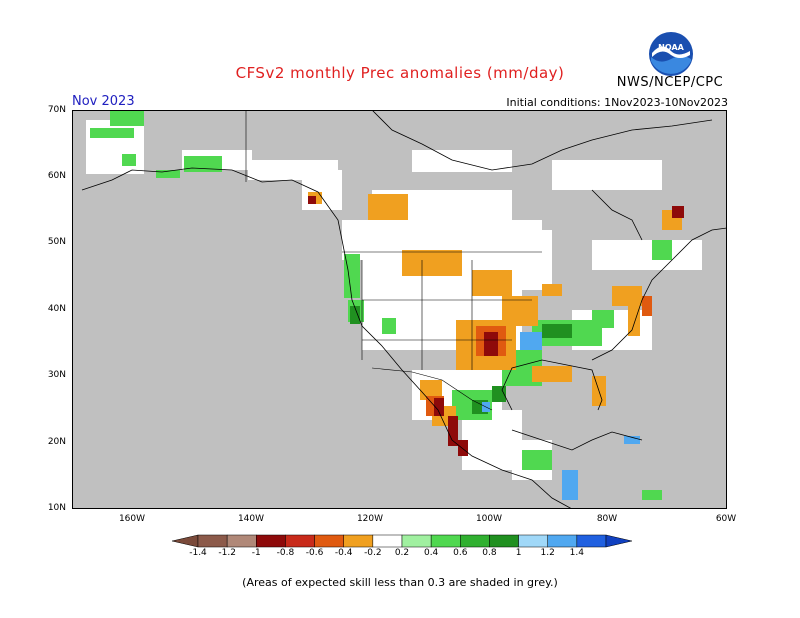 This screenshot has width=800, height=618. What do you see at coordinates (726, 519) in the screenshot?
I see `lon-label-60w: 60W` at bounding box center [726, 519].